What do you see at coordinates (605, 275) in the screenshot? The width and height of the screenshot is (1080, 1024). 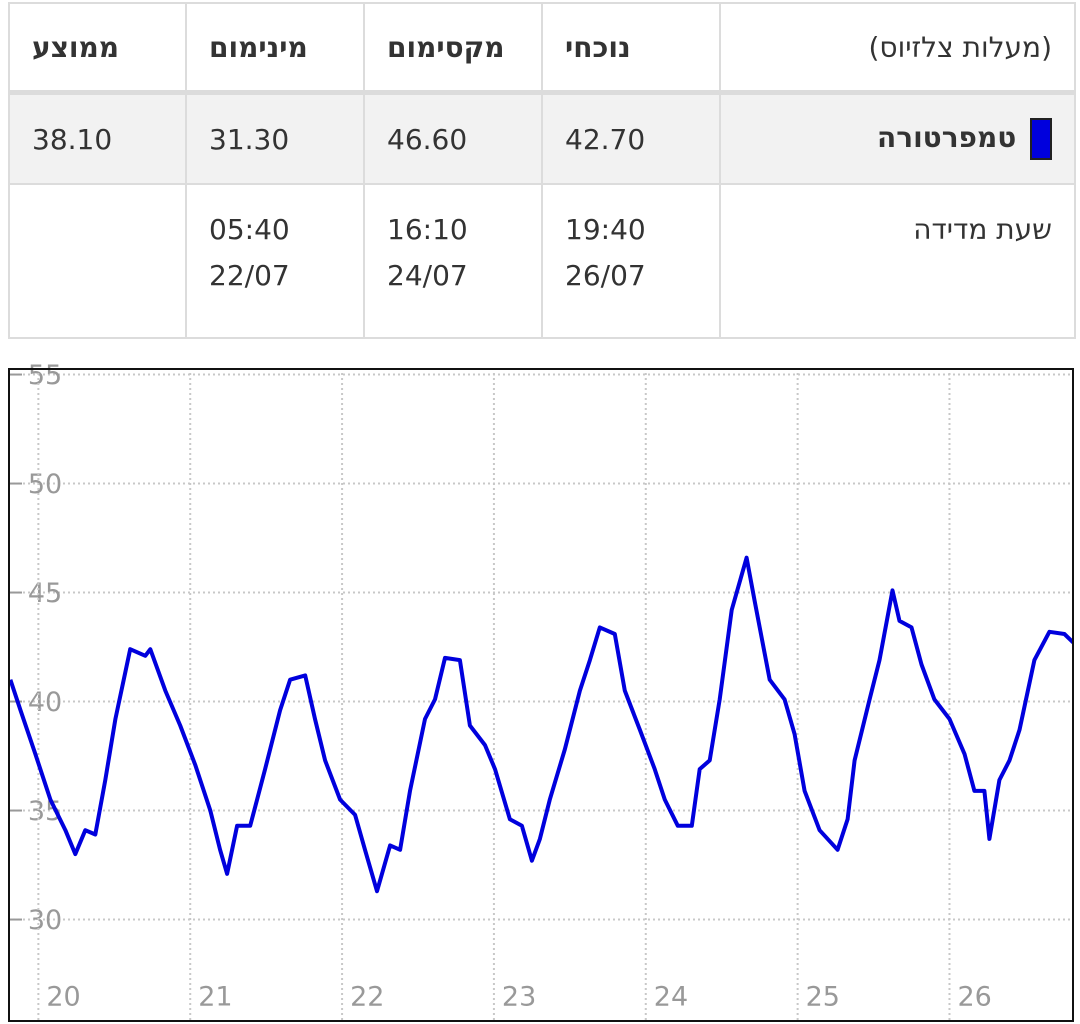 I see `date: 26/07` at bounding box center [605, 275].